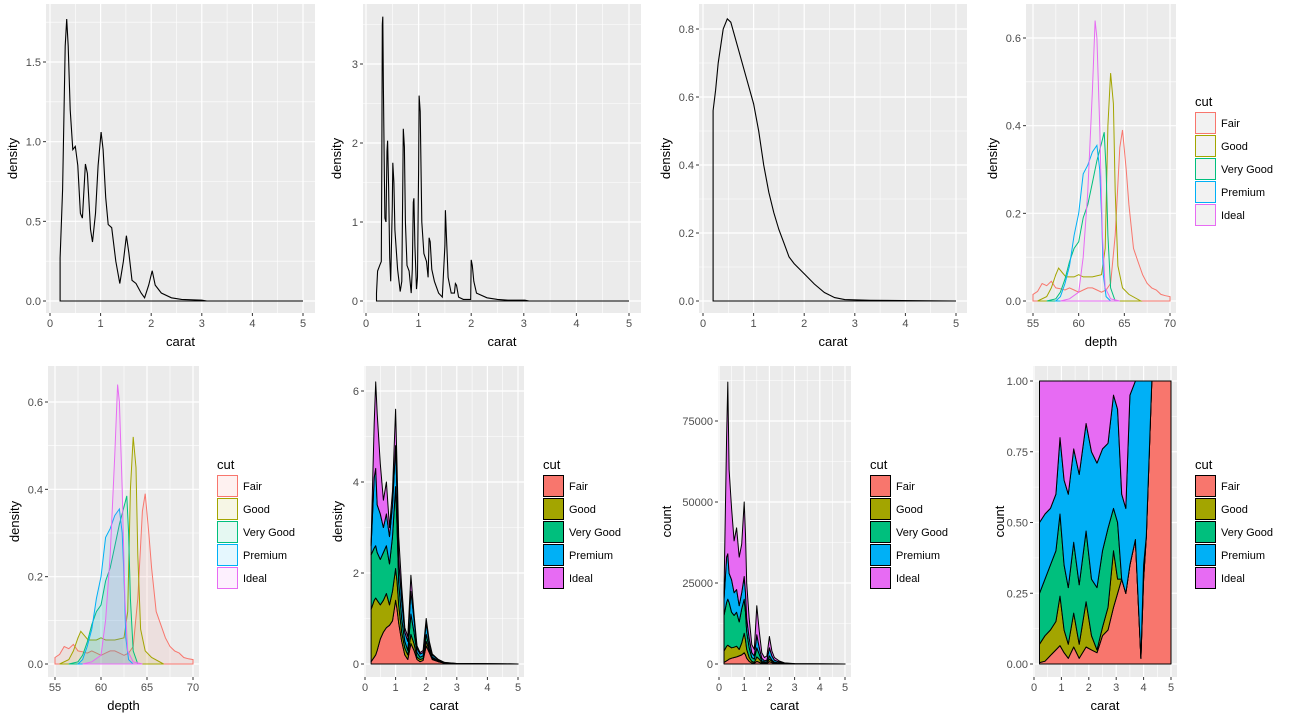 This screenshot has width=1293, height=721. I want to click on density-curve-very-good, so click(103, 580).